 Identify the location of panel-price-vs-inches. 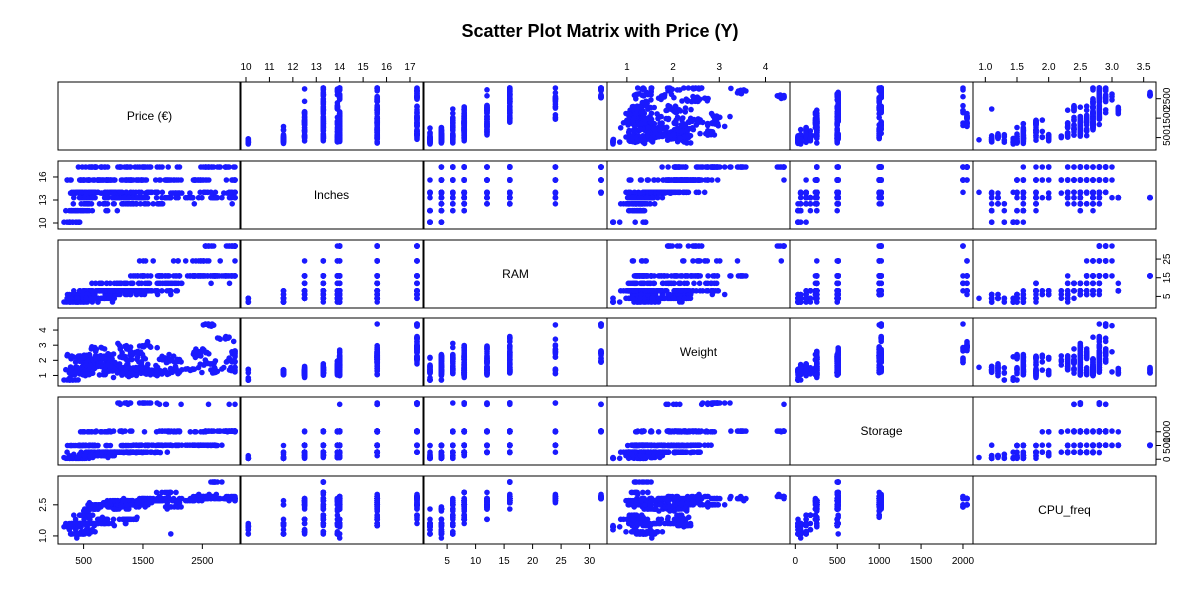
(331, 116).